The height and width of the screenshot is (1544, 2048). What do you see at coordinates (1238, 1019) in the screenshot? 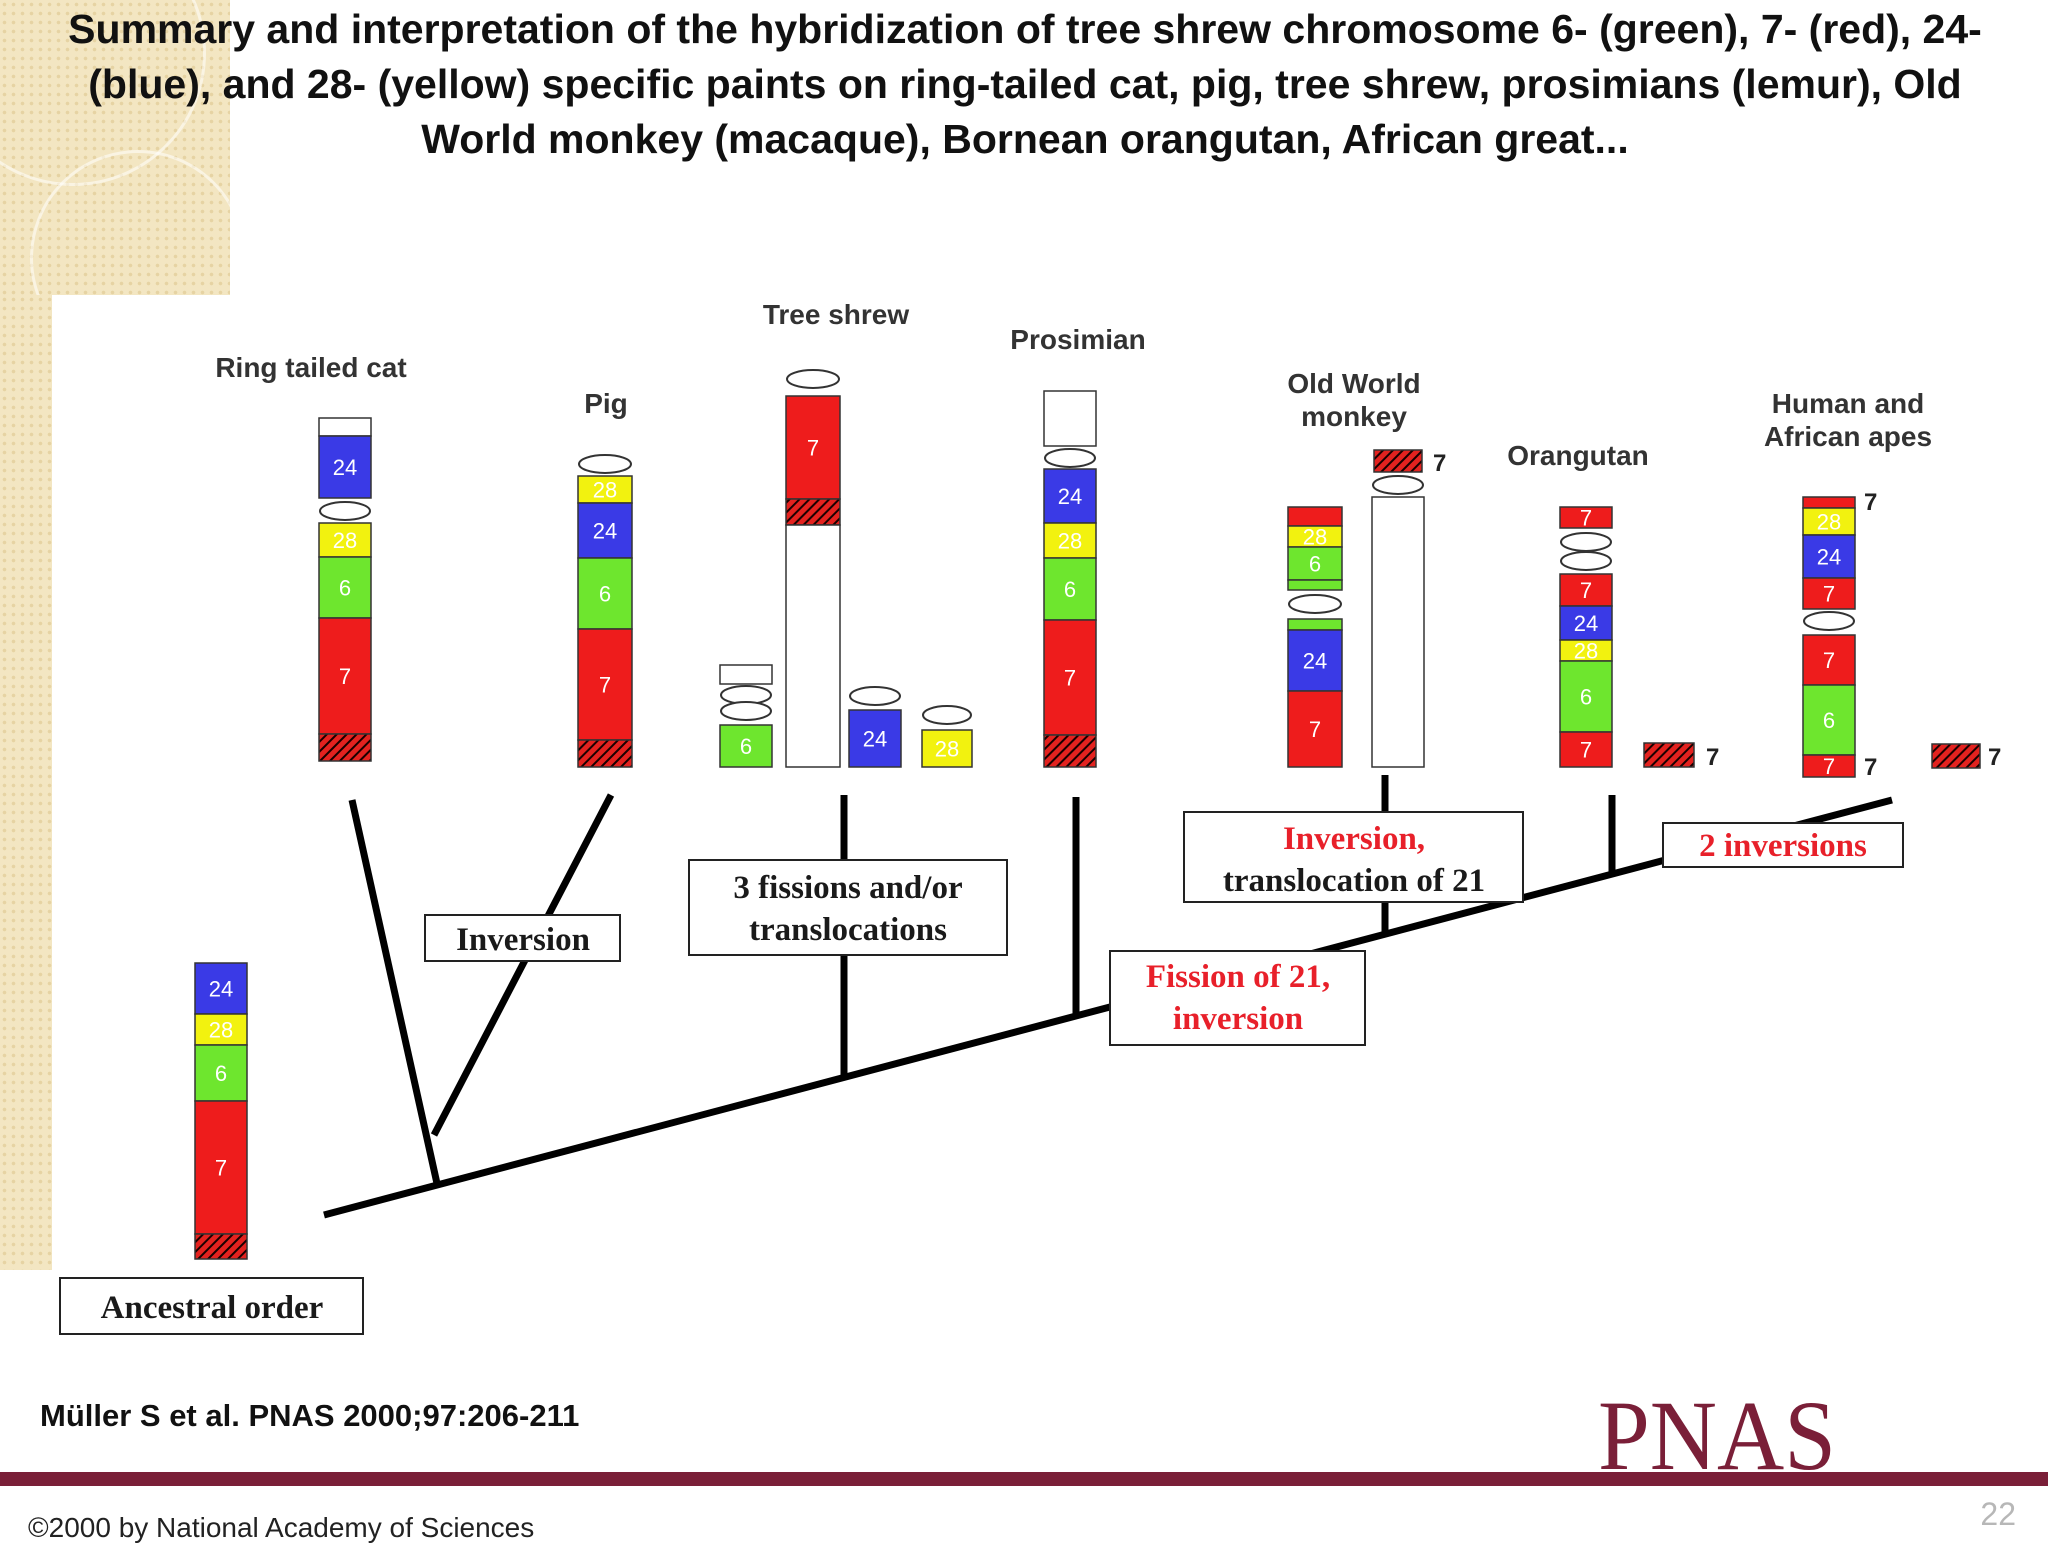
I see `event-text-line2: inversion` at bounding box center [1238, 1019].